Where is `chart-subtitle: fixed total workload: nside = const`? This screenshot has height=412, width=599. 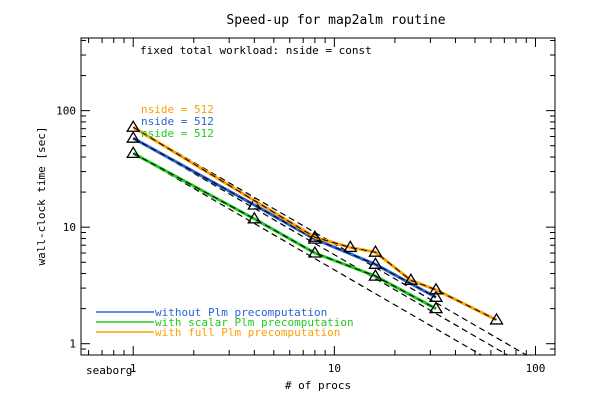
chart-subtitle: fixed total workload: nside = const is located at coordinates (256, 50).